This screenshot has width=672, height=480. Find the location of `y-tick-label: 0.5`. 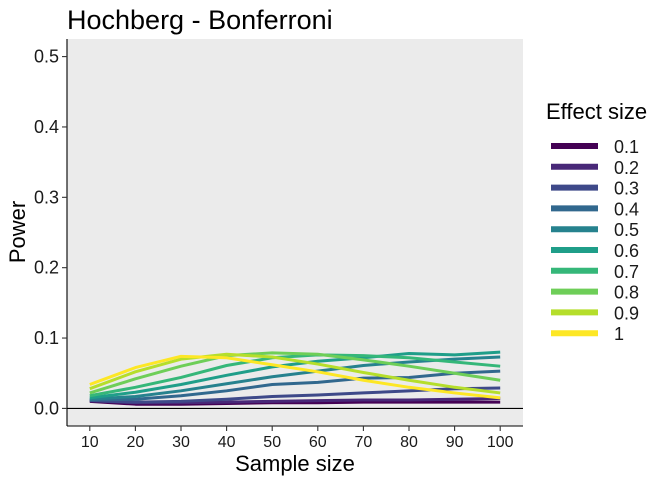

y-tick-label: 0.5 is located at coordinates (46, 57).